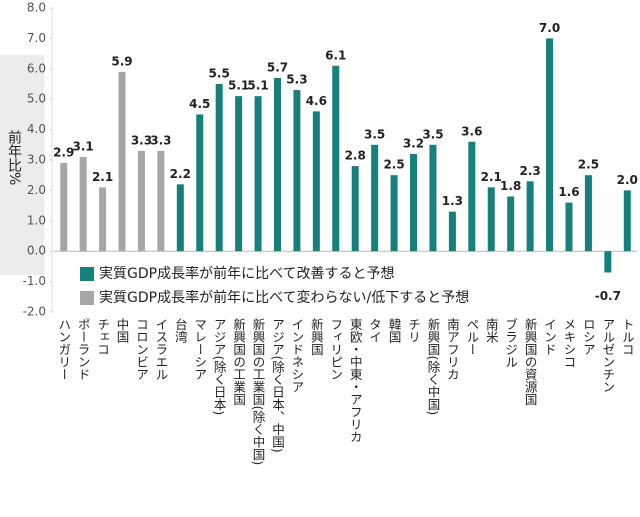  I want to click on x-tick-label: ポーランド, so click(83, 349).